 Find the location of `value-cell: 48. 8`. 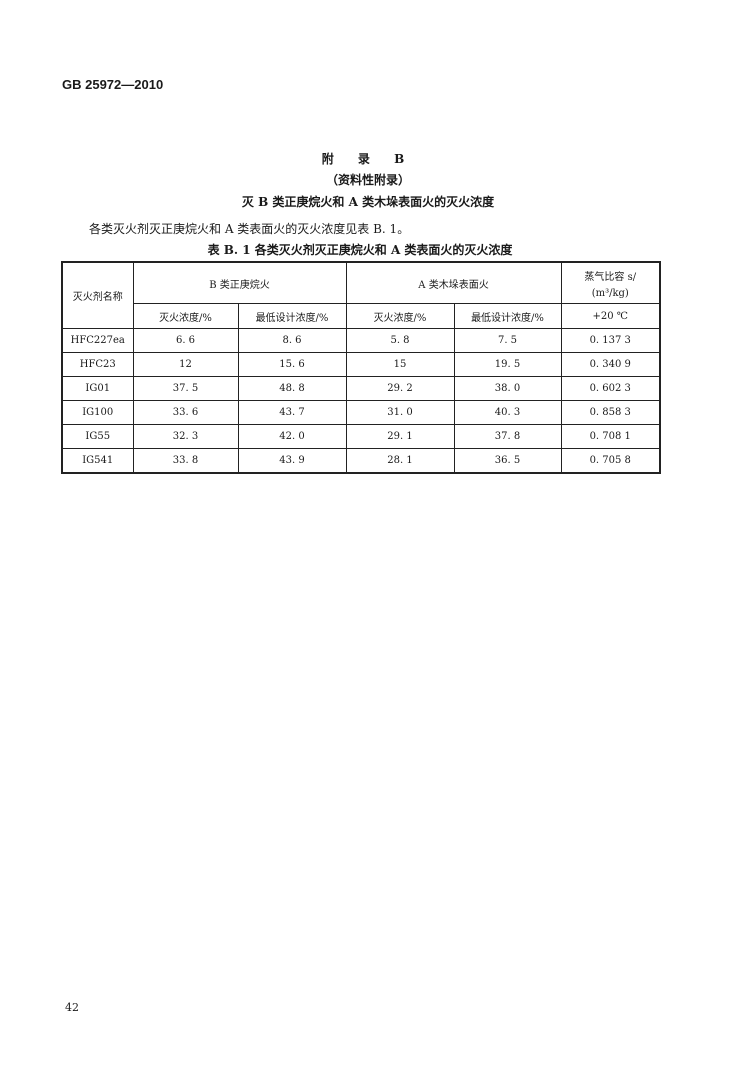

value-cell: 48. 8 is located at coordinates (292, 388).